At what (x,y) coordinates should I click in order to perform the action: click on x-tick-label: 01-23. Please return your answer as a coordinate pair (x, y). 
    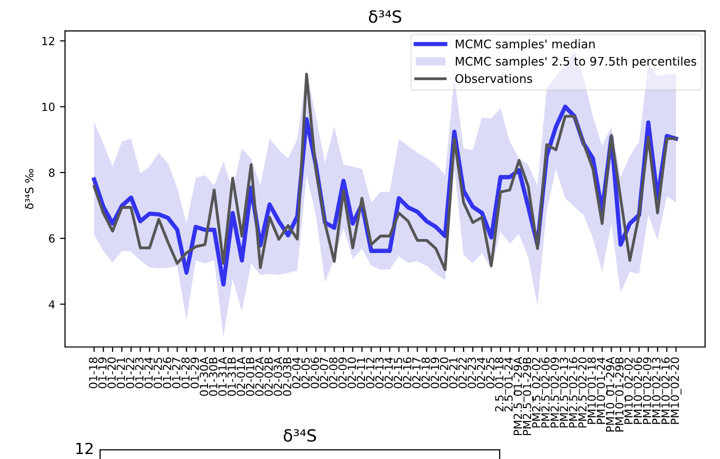
    Looking at the image, I should click on (139, 373).